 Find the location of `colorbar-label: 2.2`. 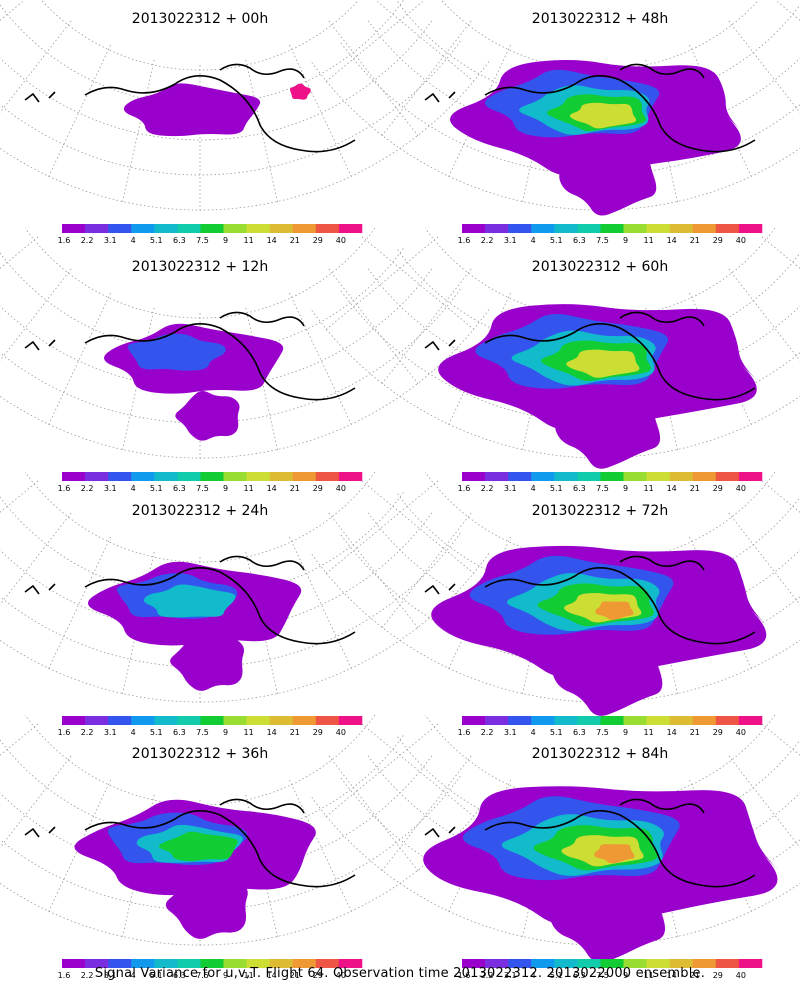

colorbar-label: 2.2 is located at coordinates (487, 488).